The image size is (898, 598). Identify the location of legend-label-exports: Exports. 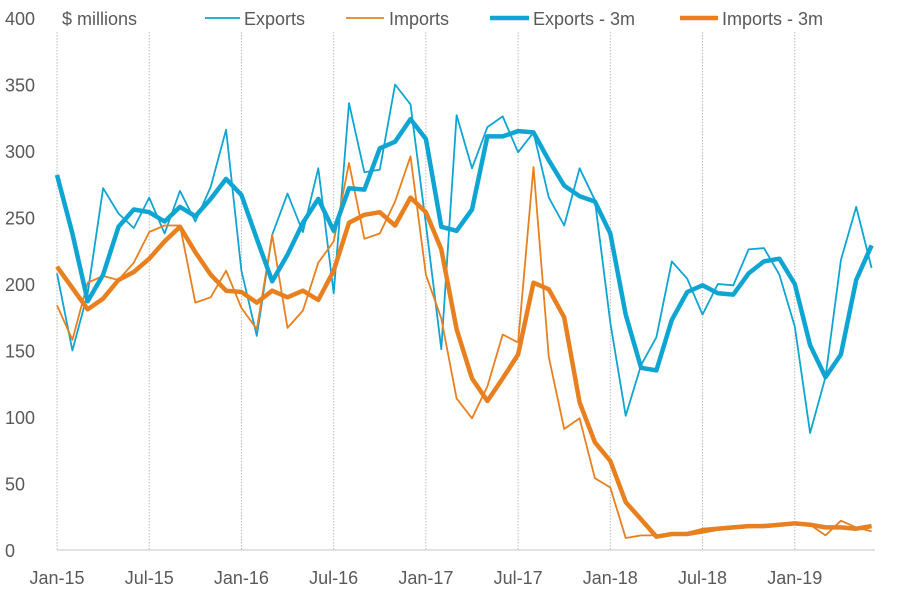
(274, 19).